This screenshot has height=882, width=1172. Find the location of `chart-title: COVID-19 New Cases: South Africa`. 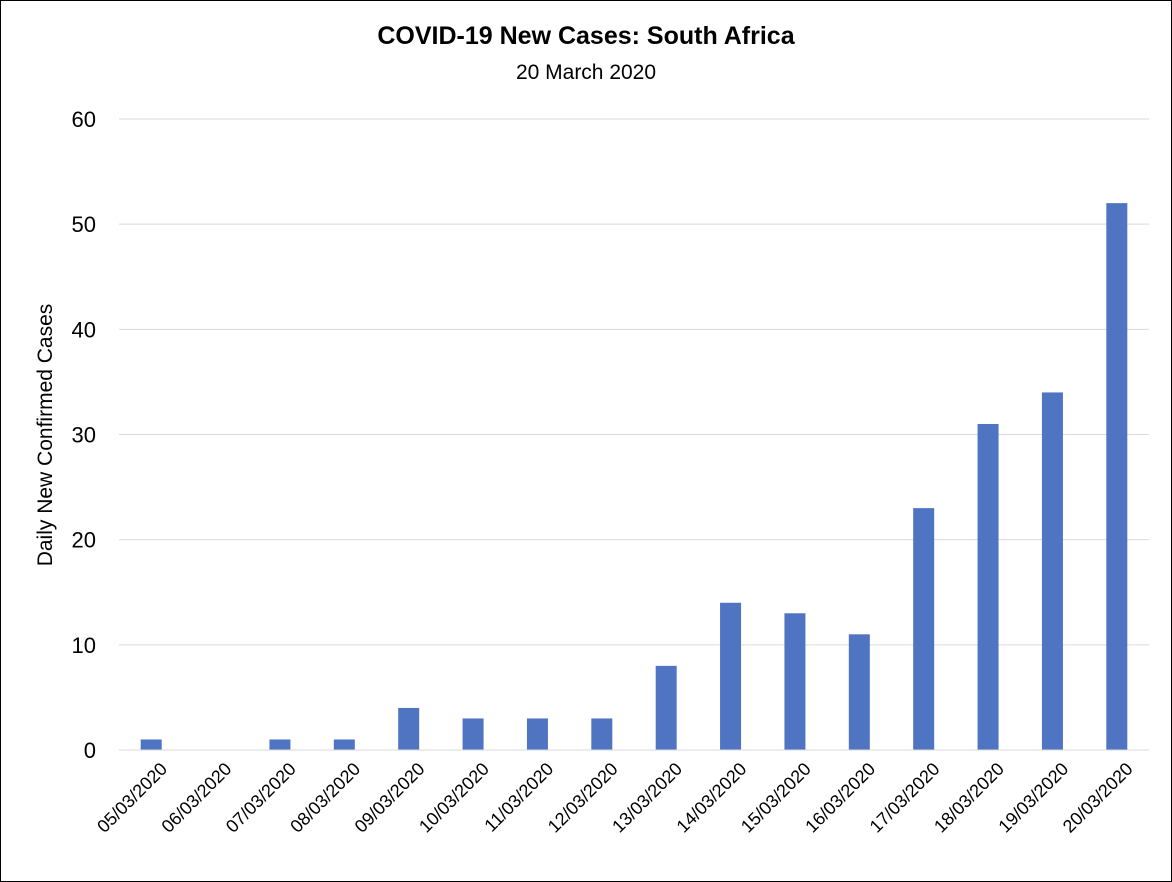

chart-title: COVID-19 New Cases: South Africa is located at coordinates (586, 36).